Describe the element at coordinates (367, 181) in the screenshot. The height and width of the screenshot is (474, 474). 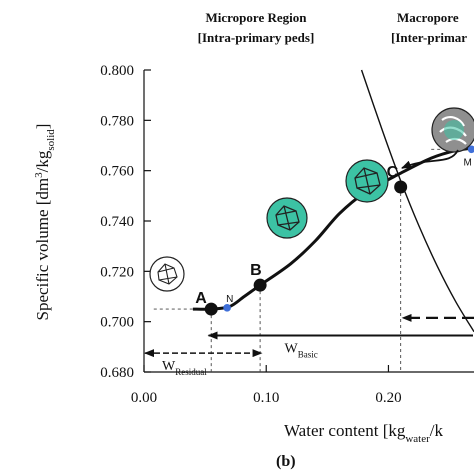
I see `aggregate-icon-structural` at that location.